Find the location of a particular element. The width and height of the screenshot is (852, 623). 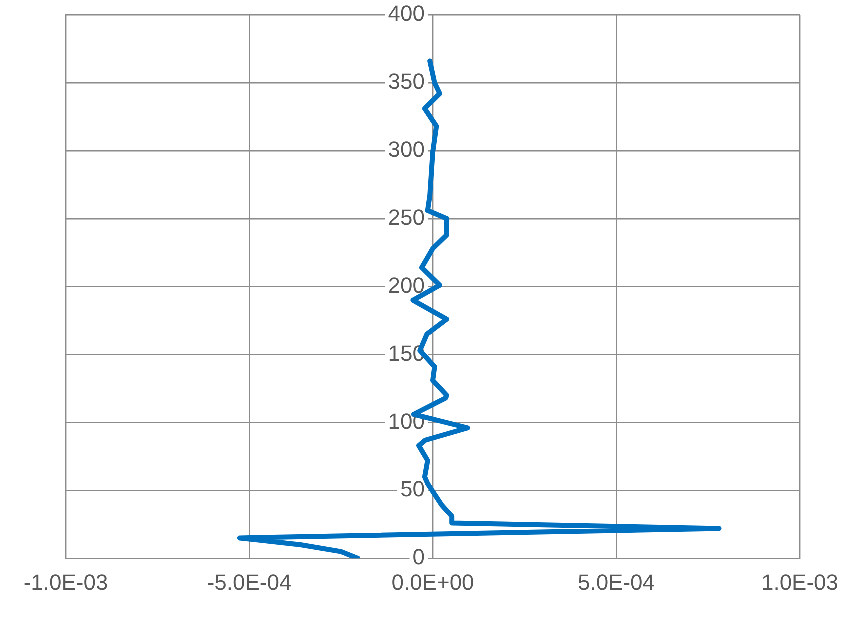

y-tick-label: 300 is located at coordinates (406, 149).